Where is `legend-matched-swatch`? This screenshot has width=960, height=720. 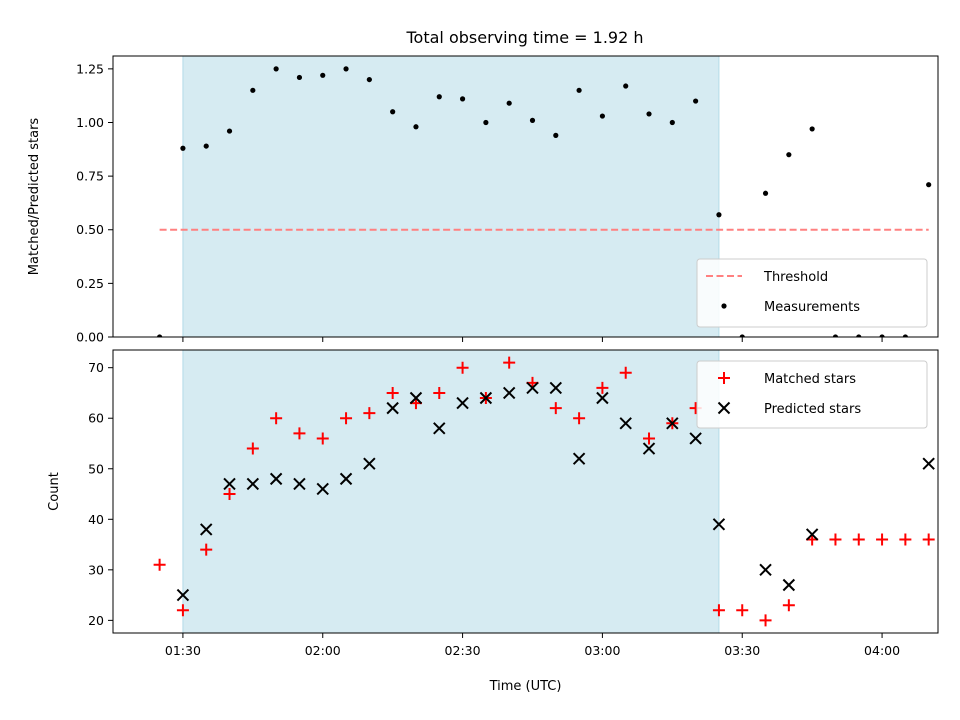
legend-matched-swatch is located at coordinates (724, 378).